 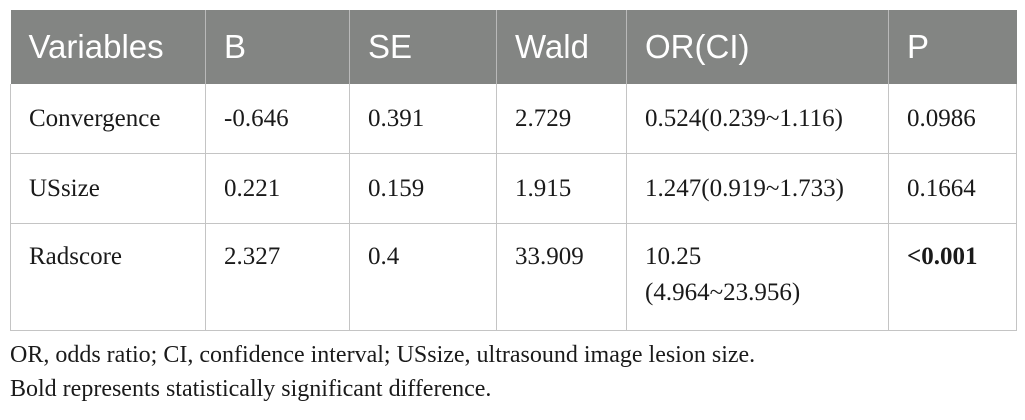 I want to click on or-ci-line1: 0.524(0.239~1.116), so click(x=744, y=118).